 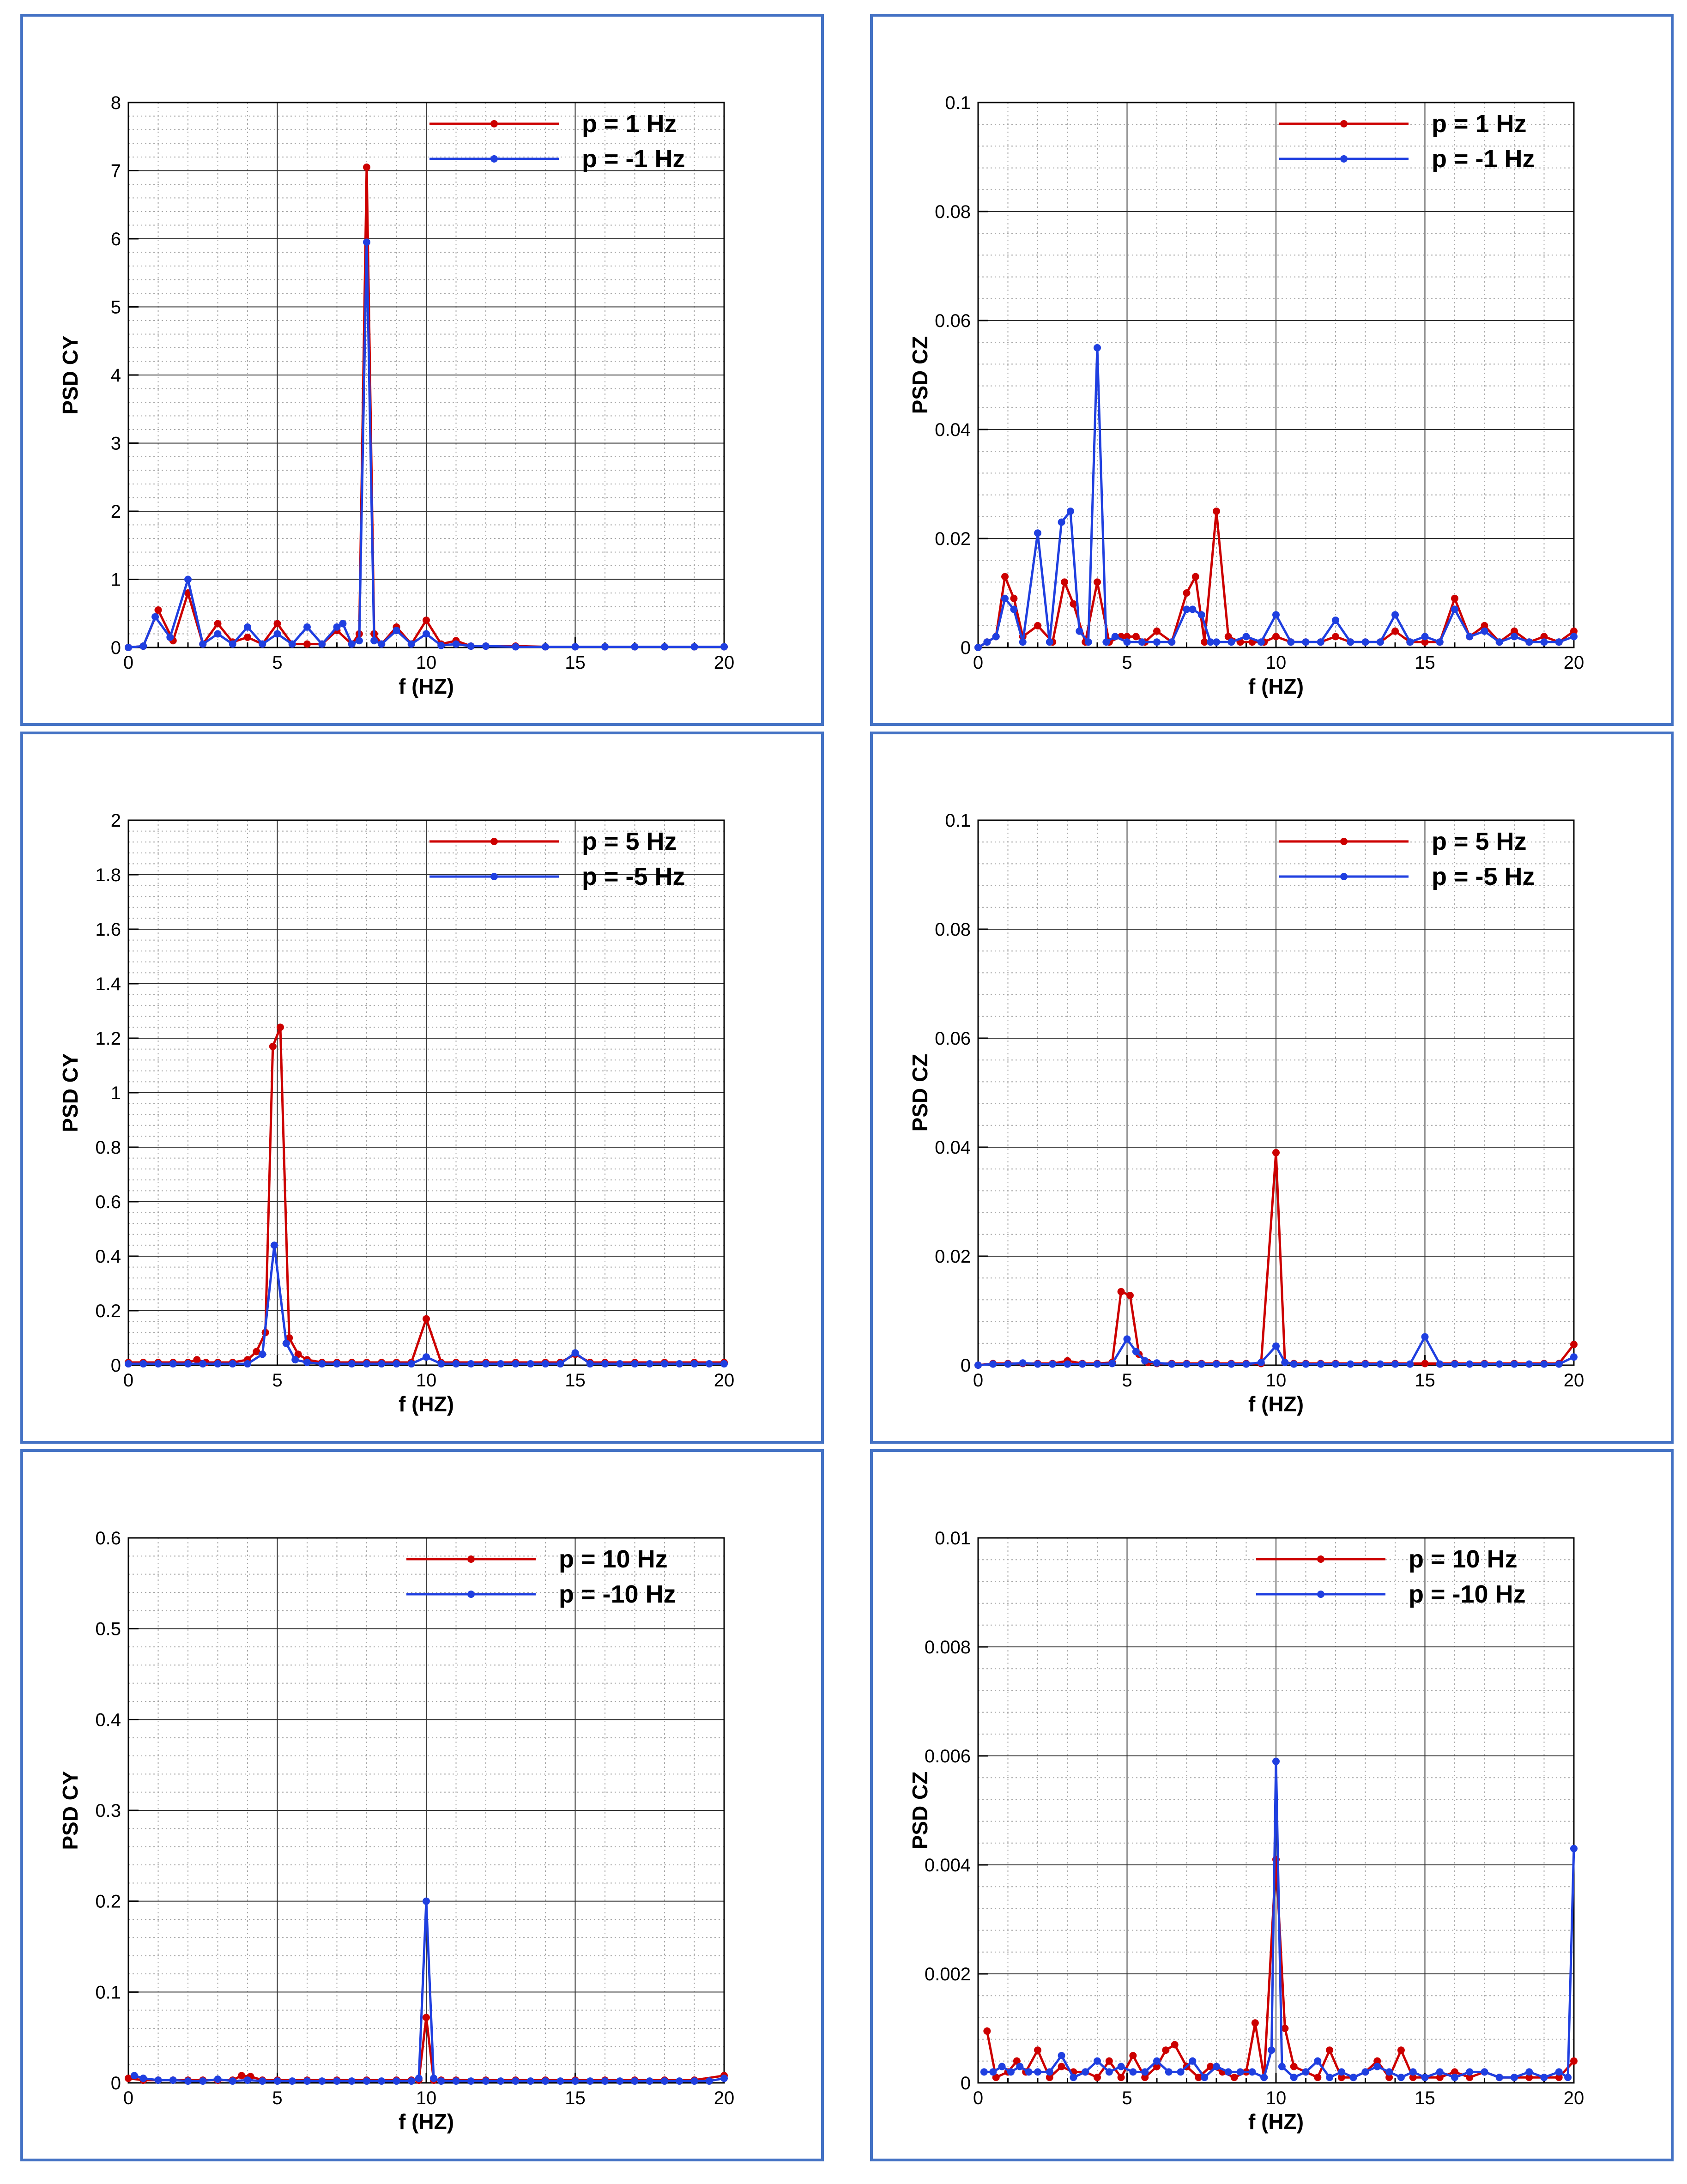 What do you see at coordinates (920, 1093) in the screenshot?
I see `y-axis-title: PSD CZ` at bounding box center [920, 1093].